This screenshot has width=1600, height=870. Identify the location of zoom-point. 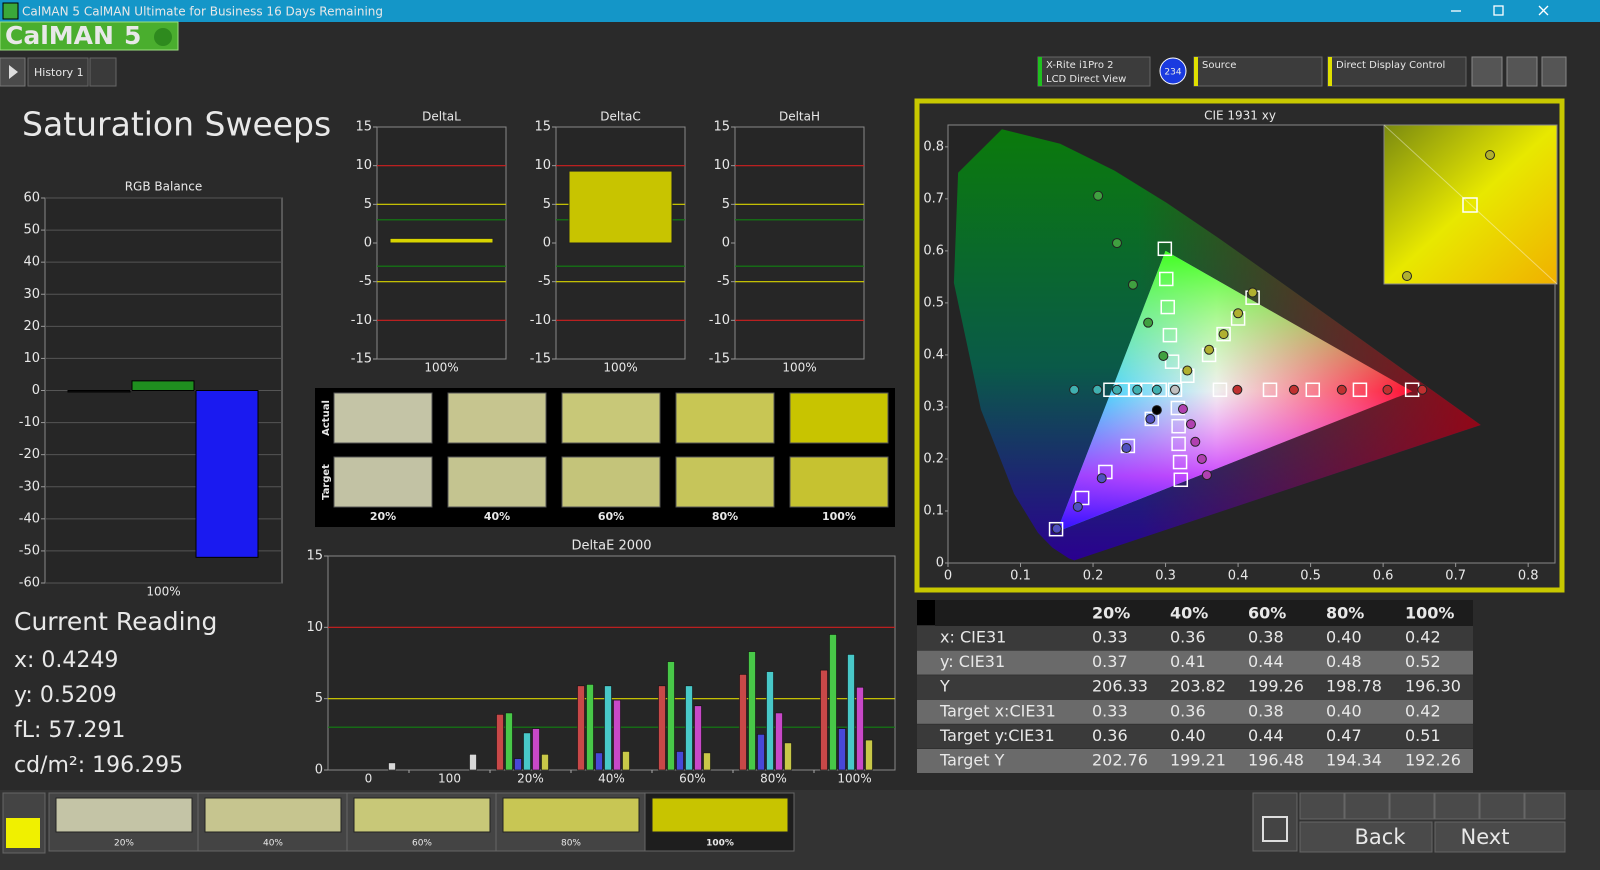
(1490, 155).